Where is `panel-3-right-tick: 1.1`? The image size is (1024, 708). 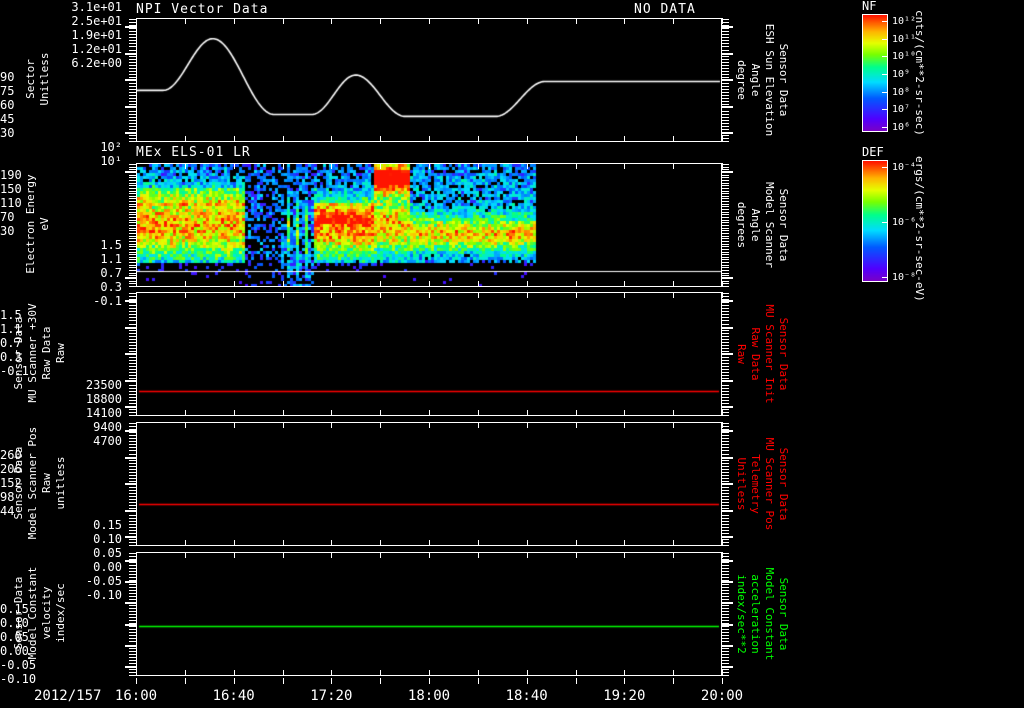
panel-3-right-tick: 1.1 is located at coordinates (11, 329).